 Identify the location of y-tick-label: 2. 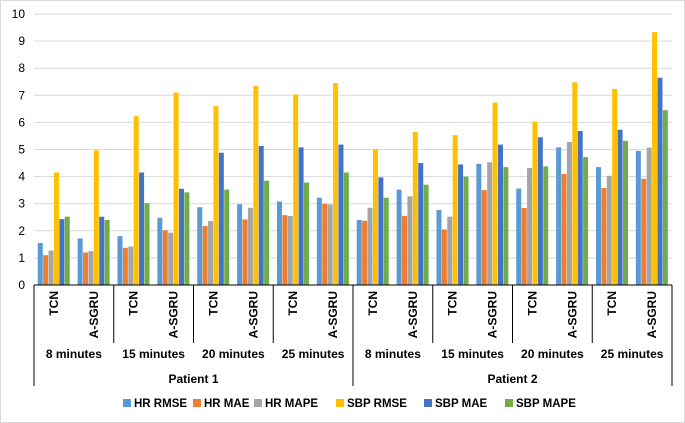
(21, 231).